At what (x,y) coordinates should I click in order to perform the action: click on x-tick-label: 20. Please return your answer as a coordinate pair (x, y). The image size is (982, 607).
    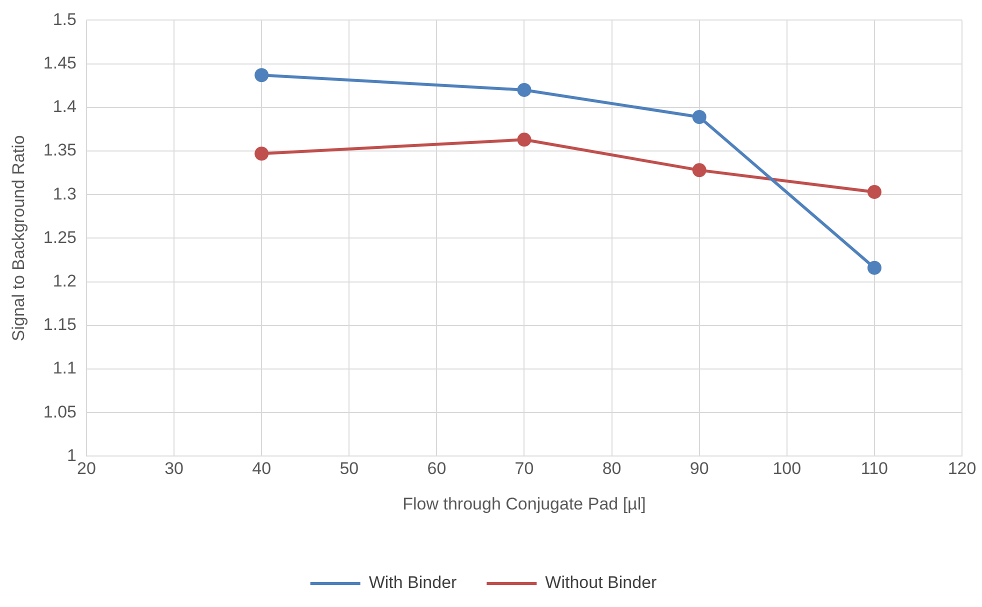
    Looking at the image, I should click on (86, 468).